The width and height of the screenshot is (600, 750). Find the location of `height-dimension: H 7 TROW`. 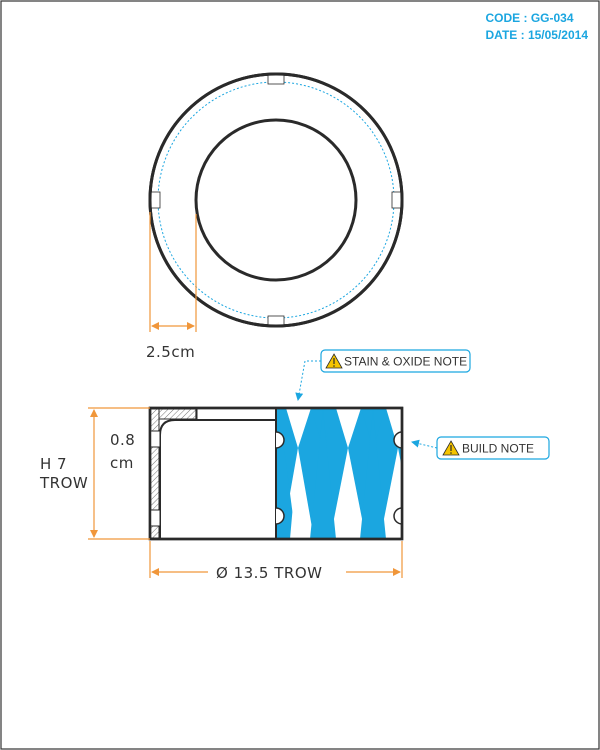

height-dimension: H 7 TROW is located at coordinates (94, 473).